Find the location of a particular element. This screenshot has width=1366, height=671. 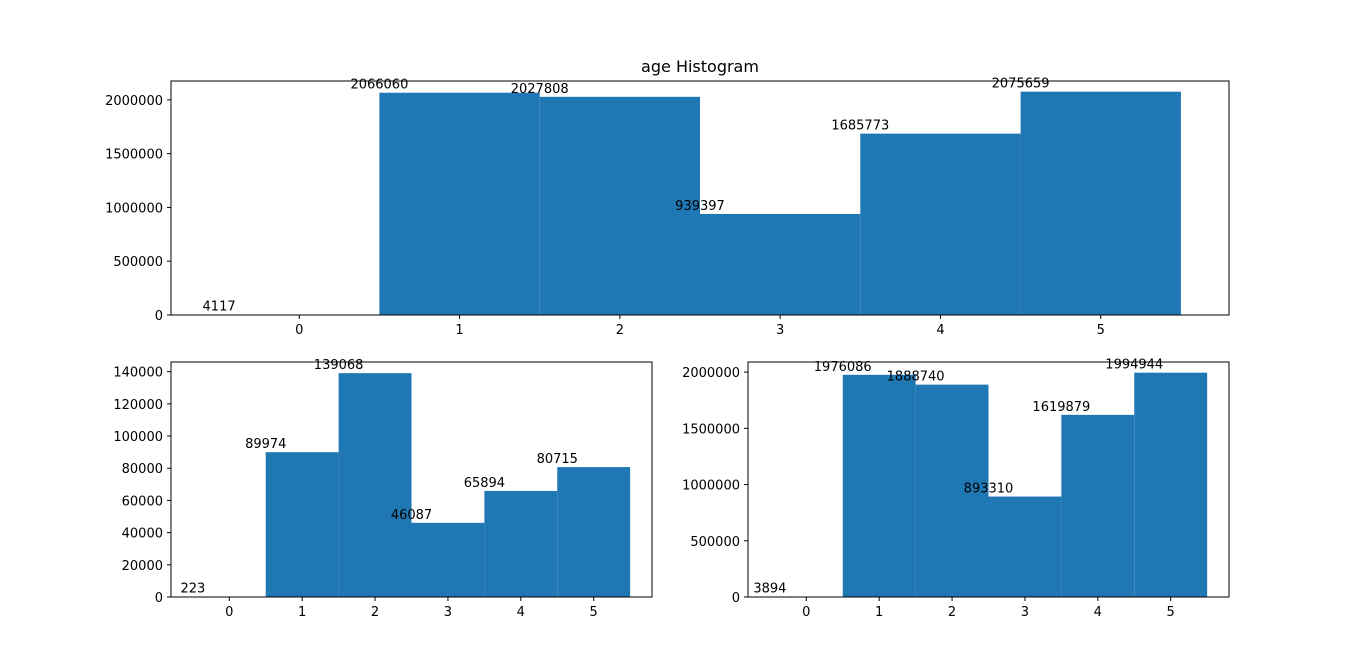

data-label: 2066060 is located at coordinates (379, 85).